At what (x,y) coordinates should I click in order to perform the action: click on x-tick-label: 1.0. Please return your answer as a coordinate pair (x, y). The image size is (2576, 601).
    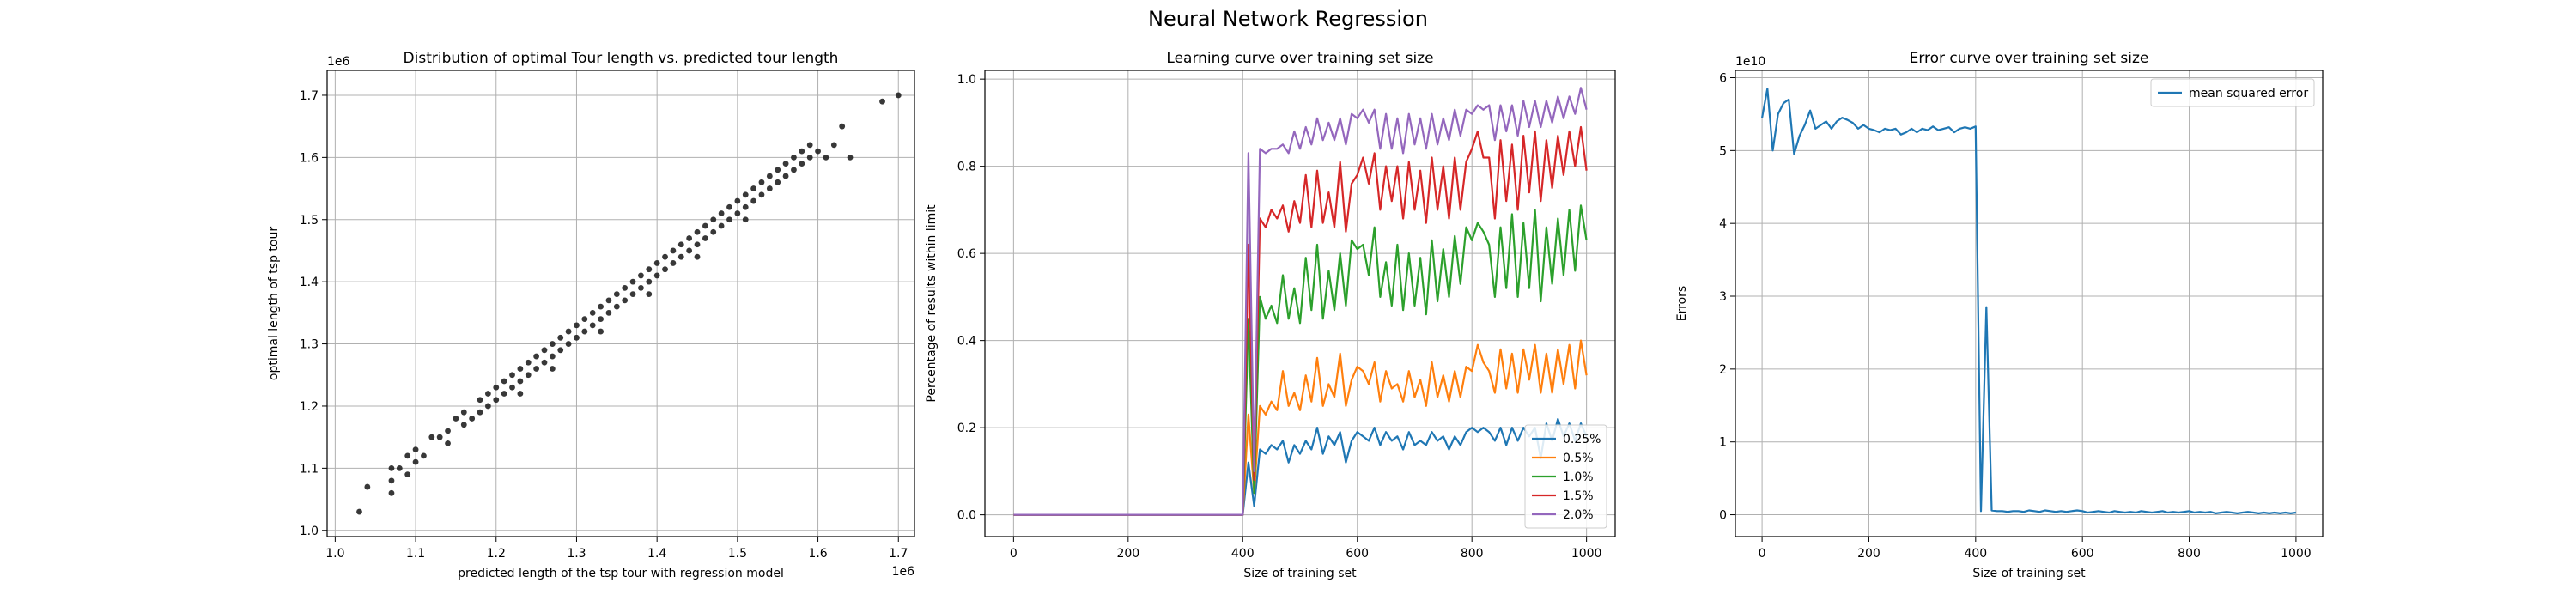
    Looking at the image, I should click on (334, 554).